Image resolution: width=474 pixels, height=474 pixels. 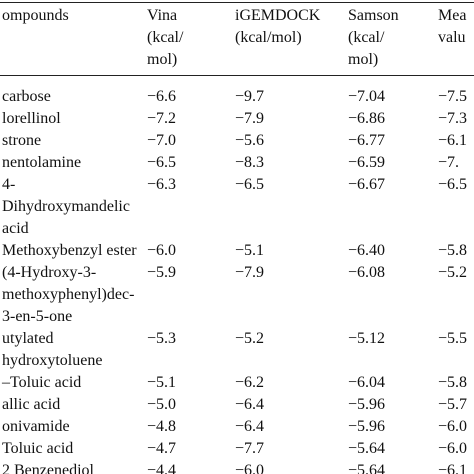 What do you see at coordinates (250, 96) in the screenshot?
I see `cell-line: −9.7` at bounding box center [250, 96].